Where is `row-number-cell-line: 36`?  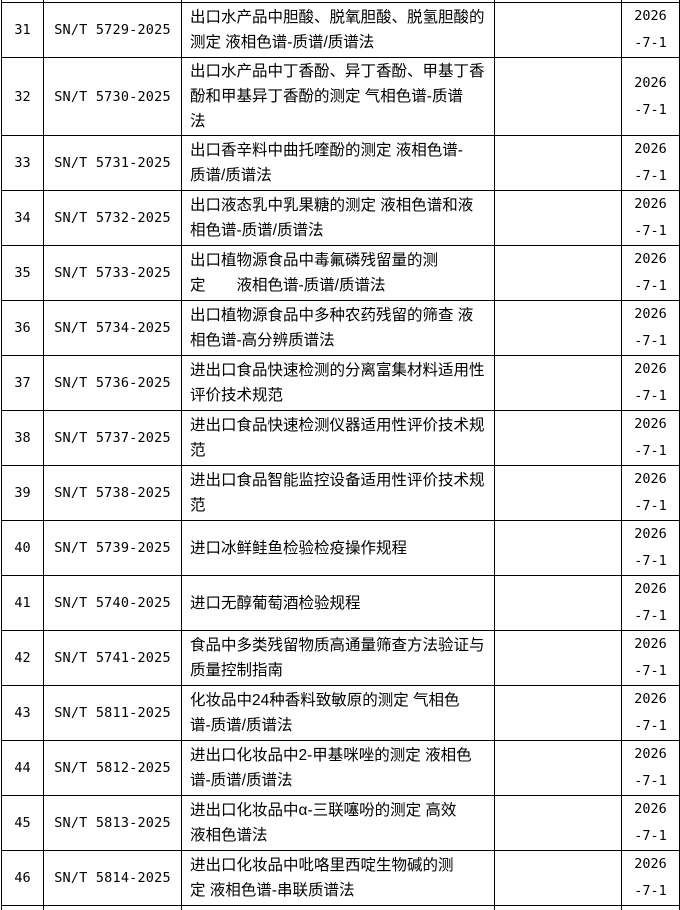
row-number-cell-line: 36 is located at coordinates (22, 328).